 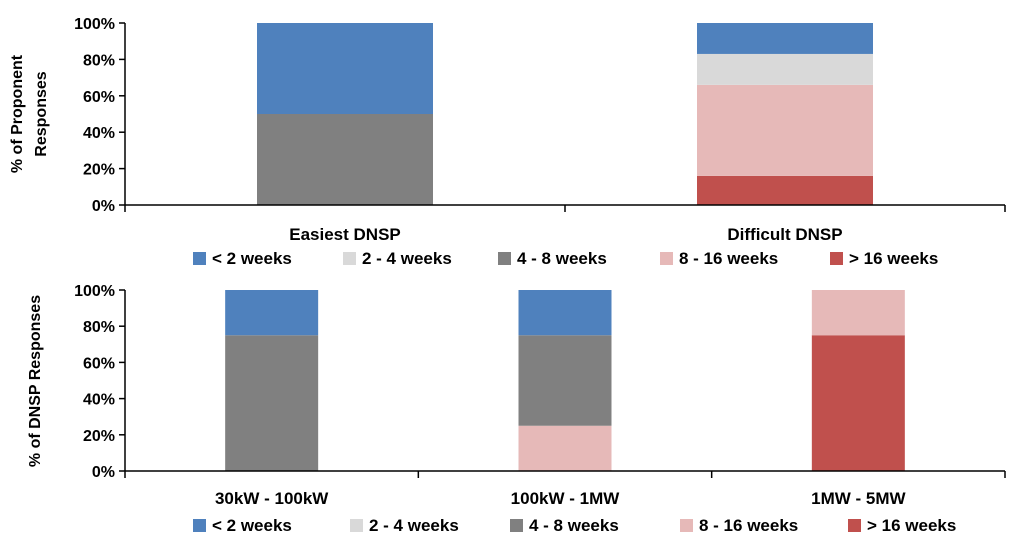 I want to click on category-label: 30kW - 100kW, so click(x=272, y=498).